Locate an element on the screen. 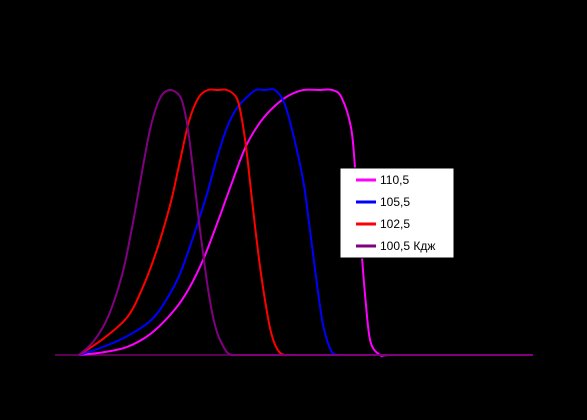 The width and height of the screenshot is (587, 420). legend-label-2: 105,5 is located at coordinates (395, 202).